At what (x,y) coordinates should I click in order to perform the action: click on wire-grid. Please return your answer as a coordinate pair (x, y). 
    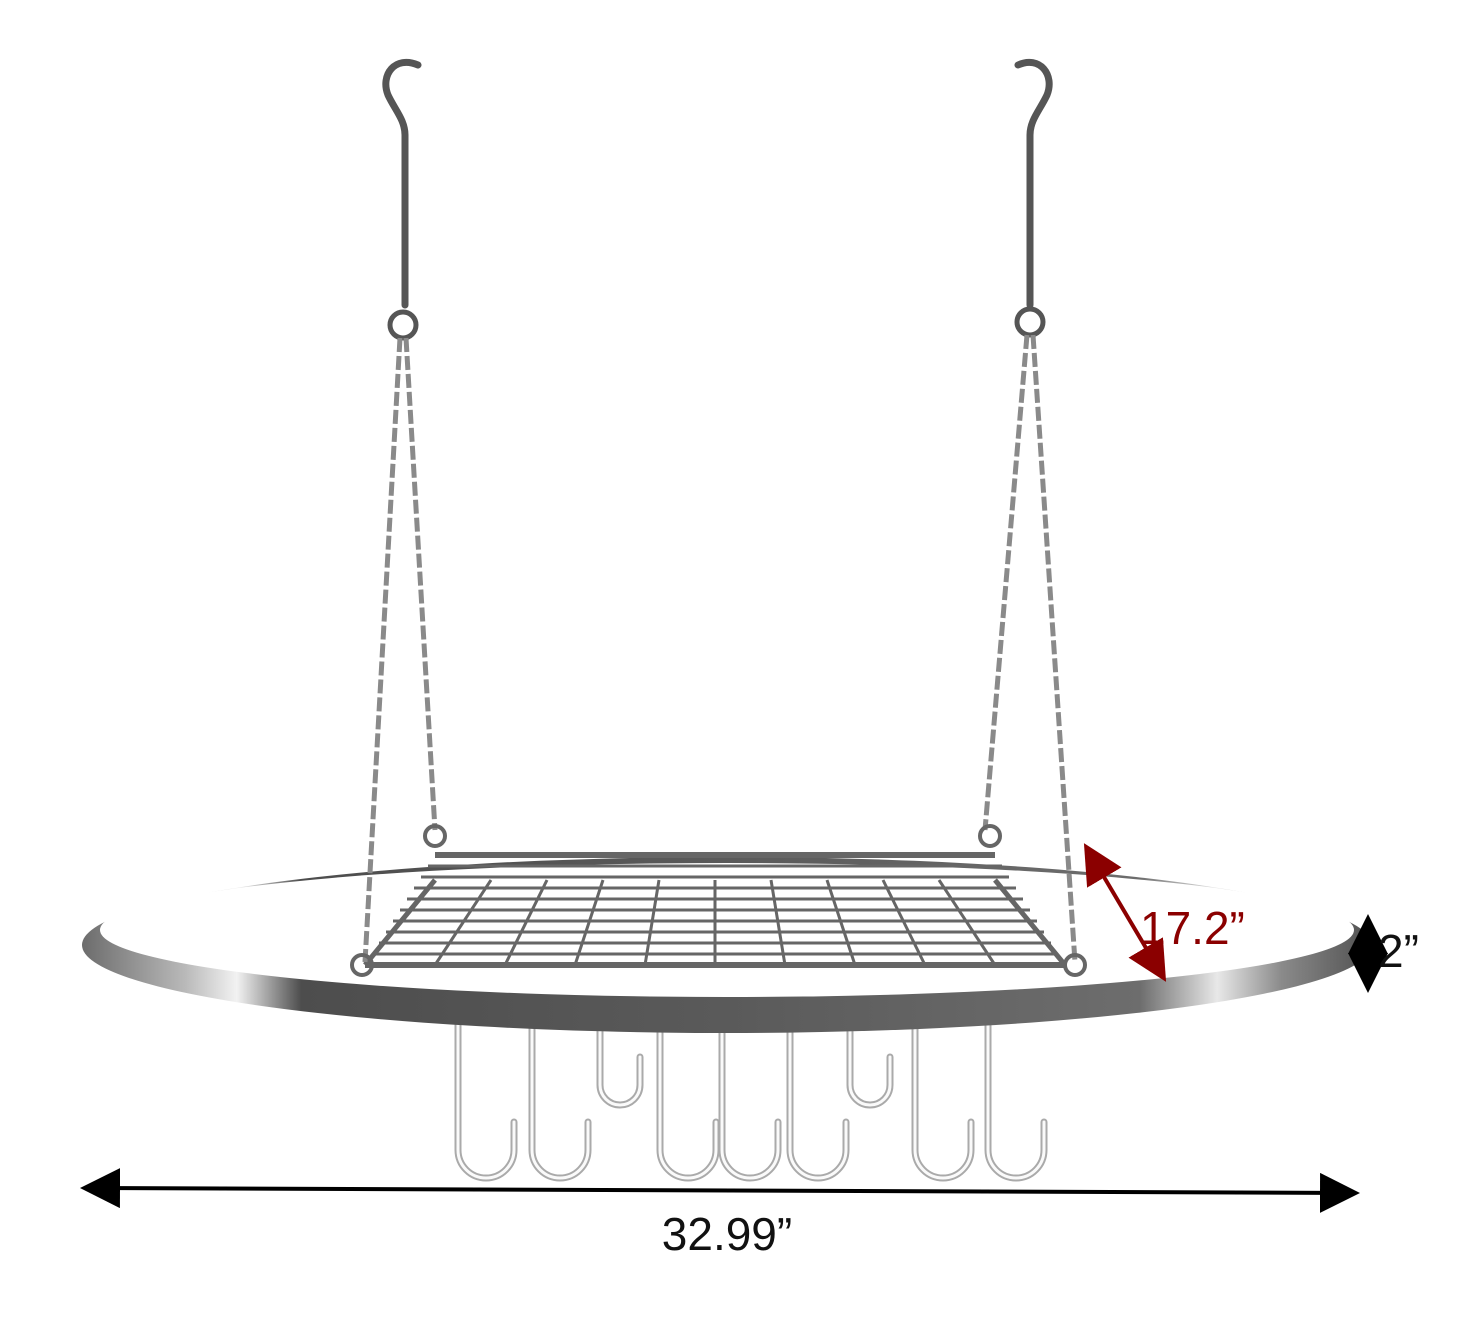
    Looking at the image, I should click on (715, 910).